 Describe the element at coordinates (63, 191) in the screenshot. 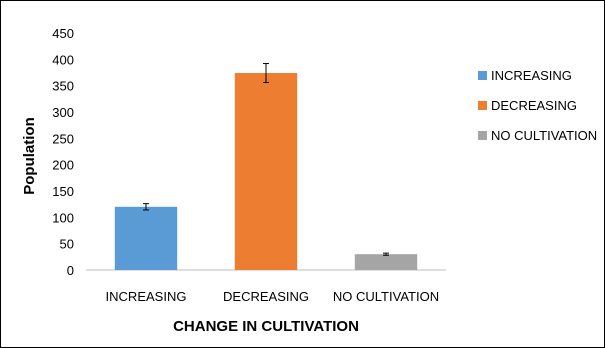

I see `y-tick-label: 150` at that location.